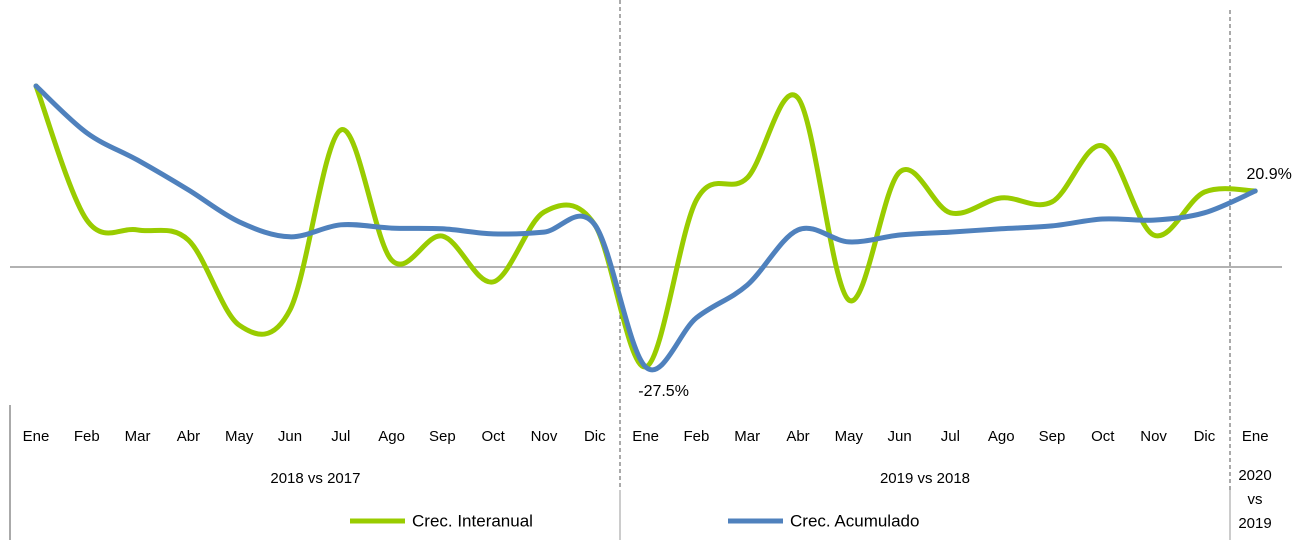 Image resolution: width=1312 pixels, height=540 pixels. I want to click on data-label: 20.9%, so click(1269, 174).